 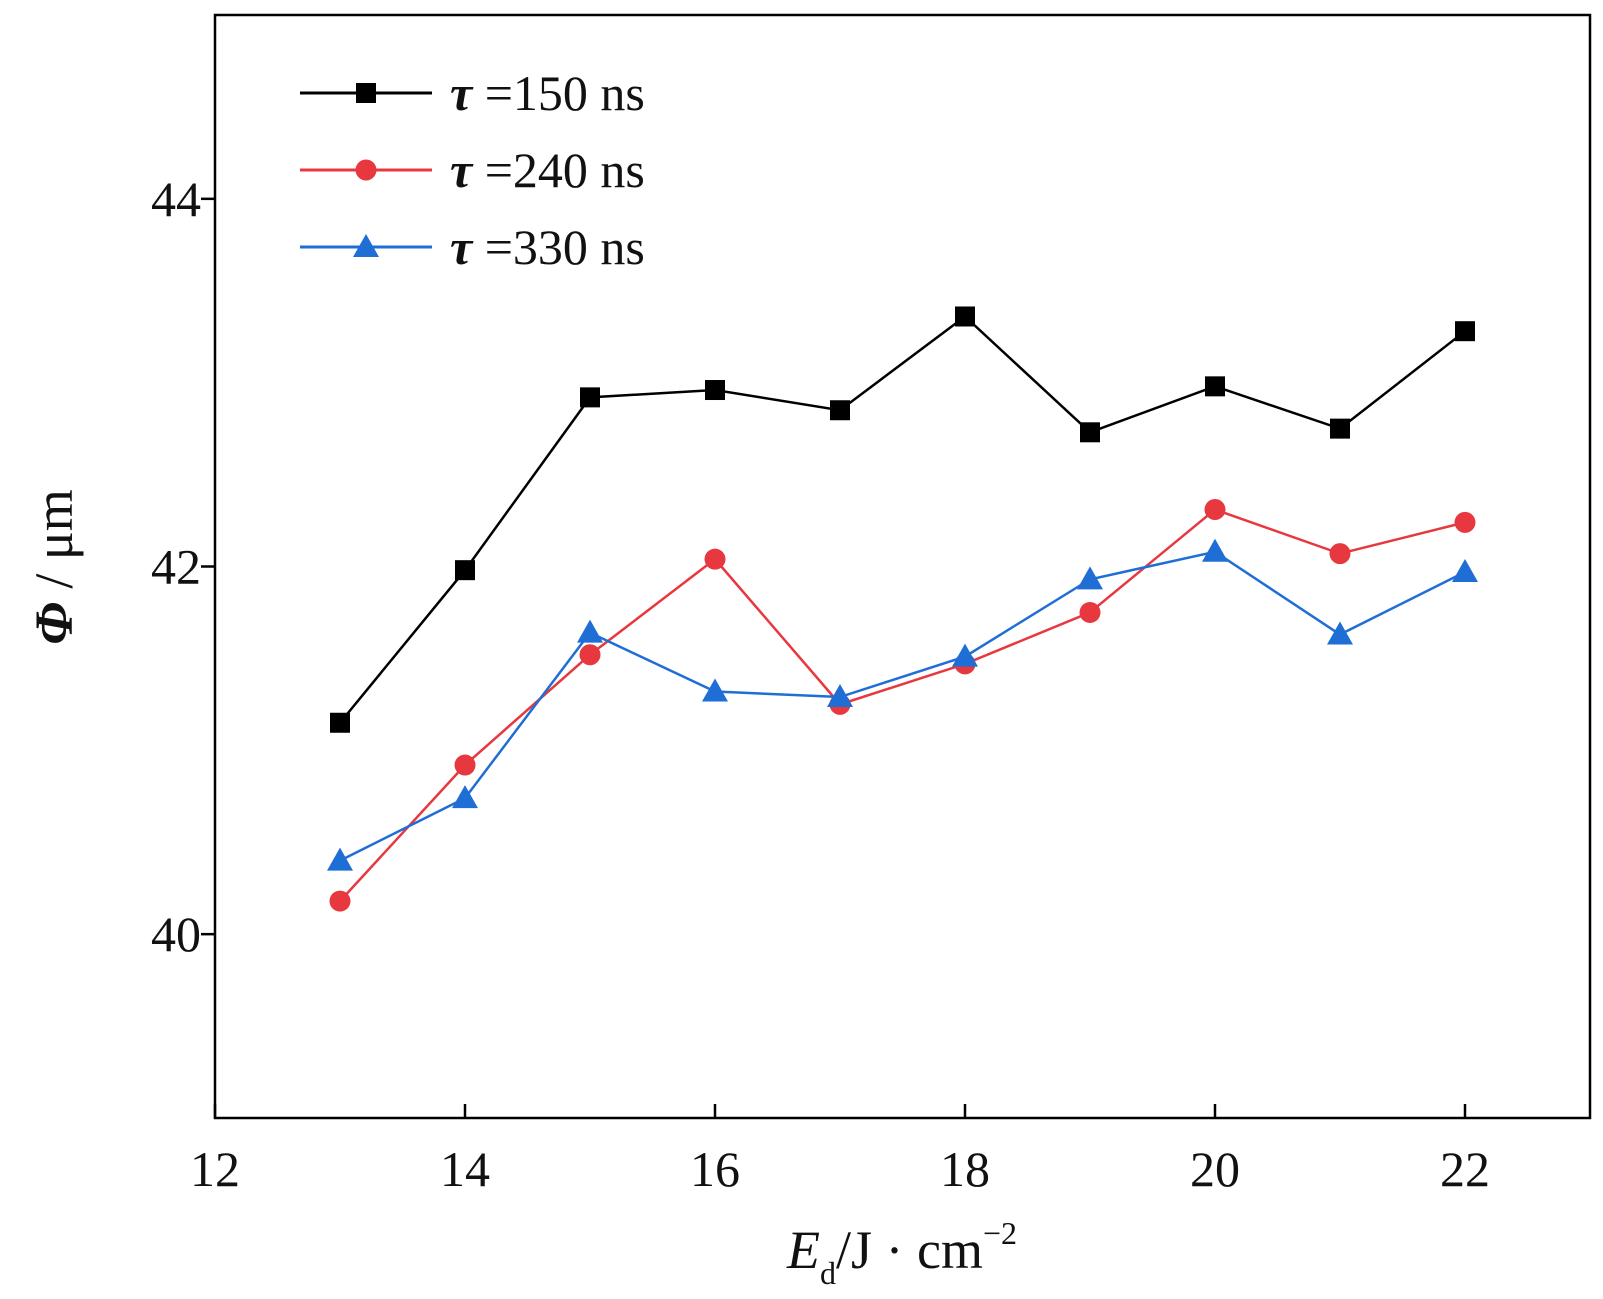 I want to click on x-axis-title-sup: −2, so click(x=1000, y=1233).